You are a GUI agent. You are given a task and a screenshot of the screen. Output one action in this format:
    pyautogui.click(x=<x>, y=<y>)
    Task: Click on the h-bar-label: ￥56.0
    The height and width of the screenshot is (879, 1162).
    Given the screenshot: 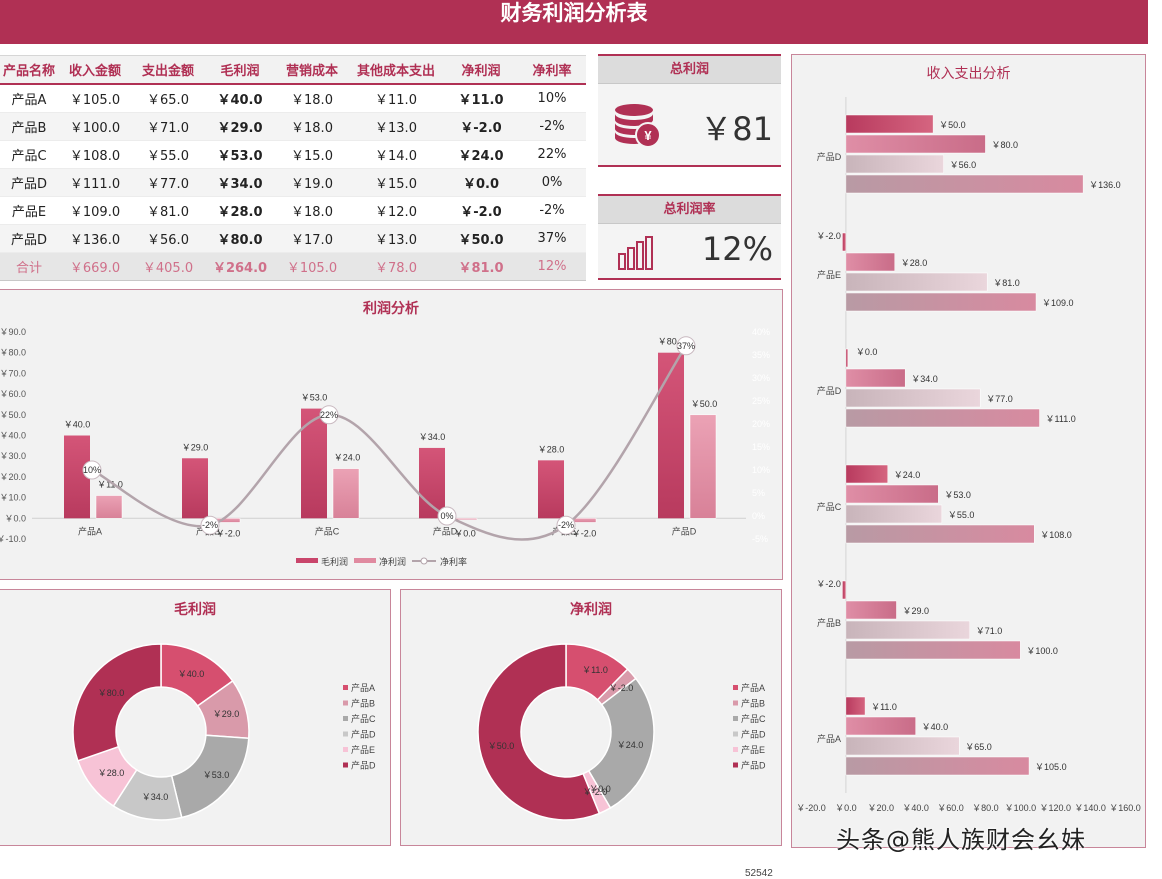 What is the action you would take?
    pyautogui.click(x=963, y=165)
    